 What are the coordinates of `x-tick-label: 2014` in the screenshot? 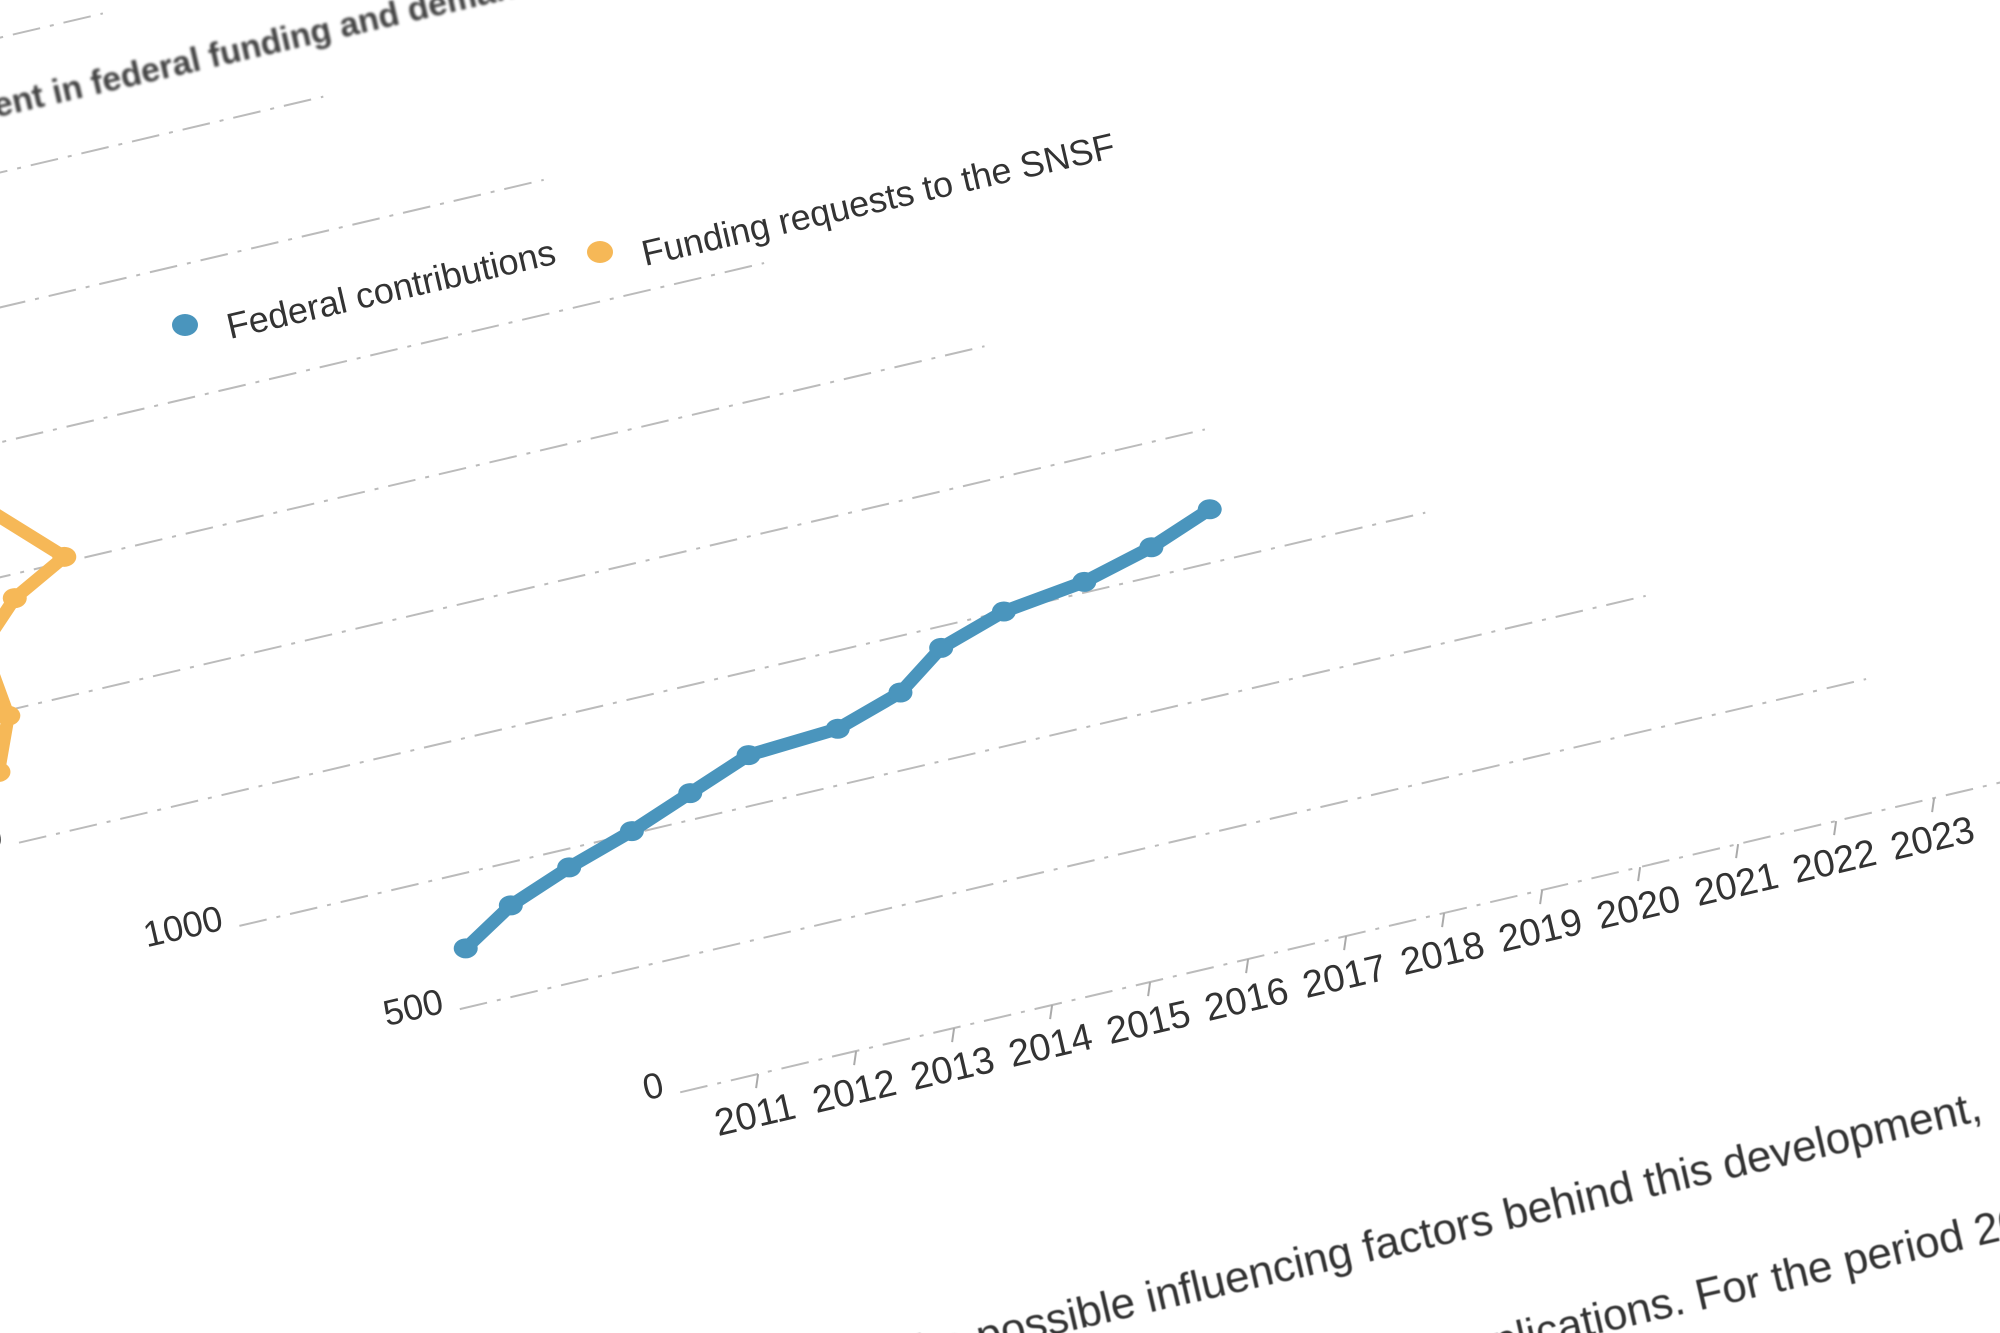 It's located at (1051, 1046).